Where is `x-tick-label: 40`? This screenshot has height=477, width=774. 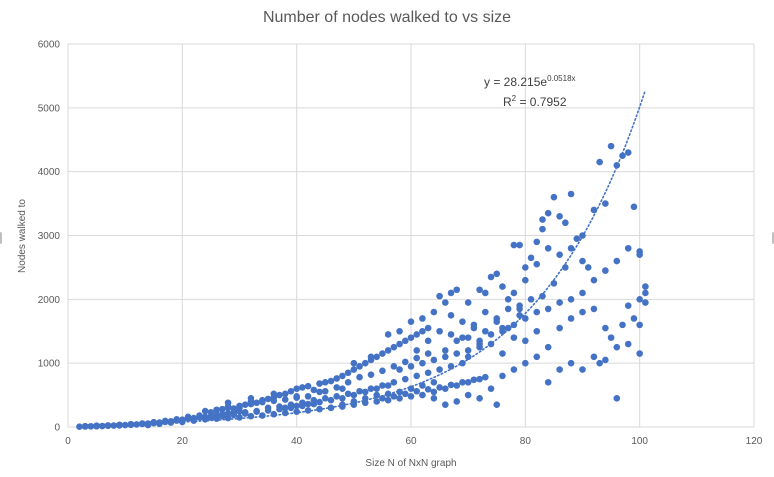
x-tick-label: 40 is located at coordinates (297, 441).